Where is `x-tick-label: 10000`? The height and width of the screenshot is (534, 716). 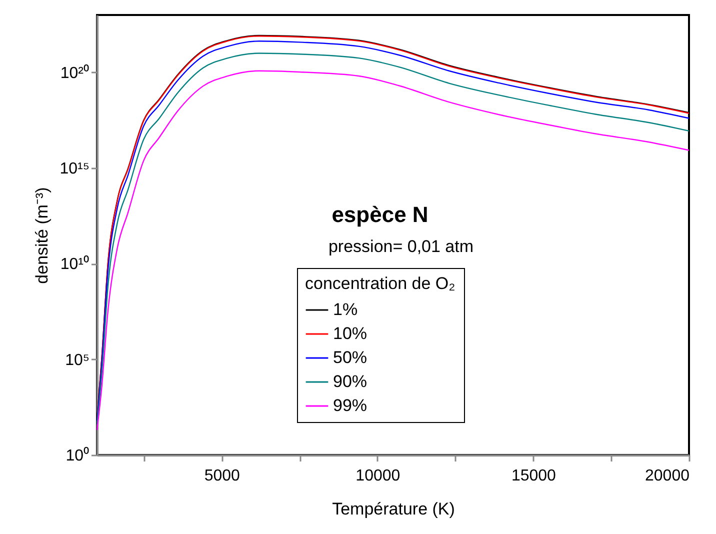
x-tick-label: 10000 is located at coordinates (378, 476).